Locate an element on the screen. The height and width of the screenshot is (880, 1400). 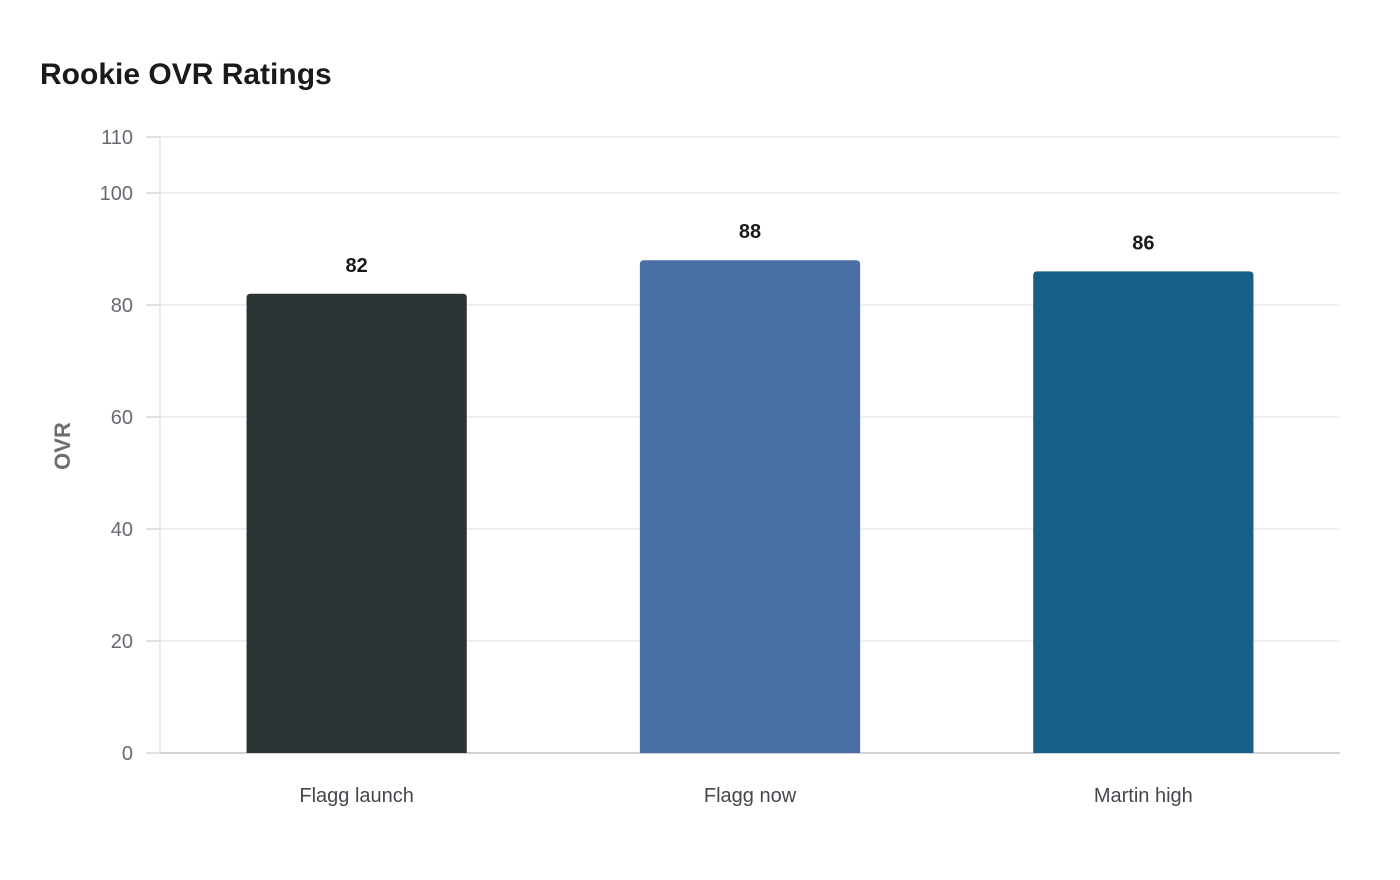
x-tick-label: Martin high is located at coordinates (1143, 796).